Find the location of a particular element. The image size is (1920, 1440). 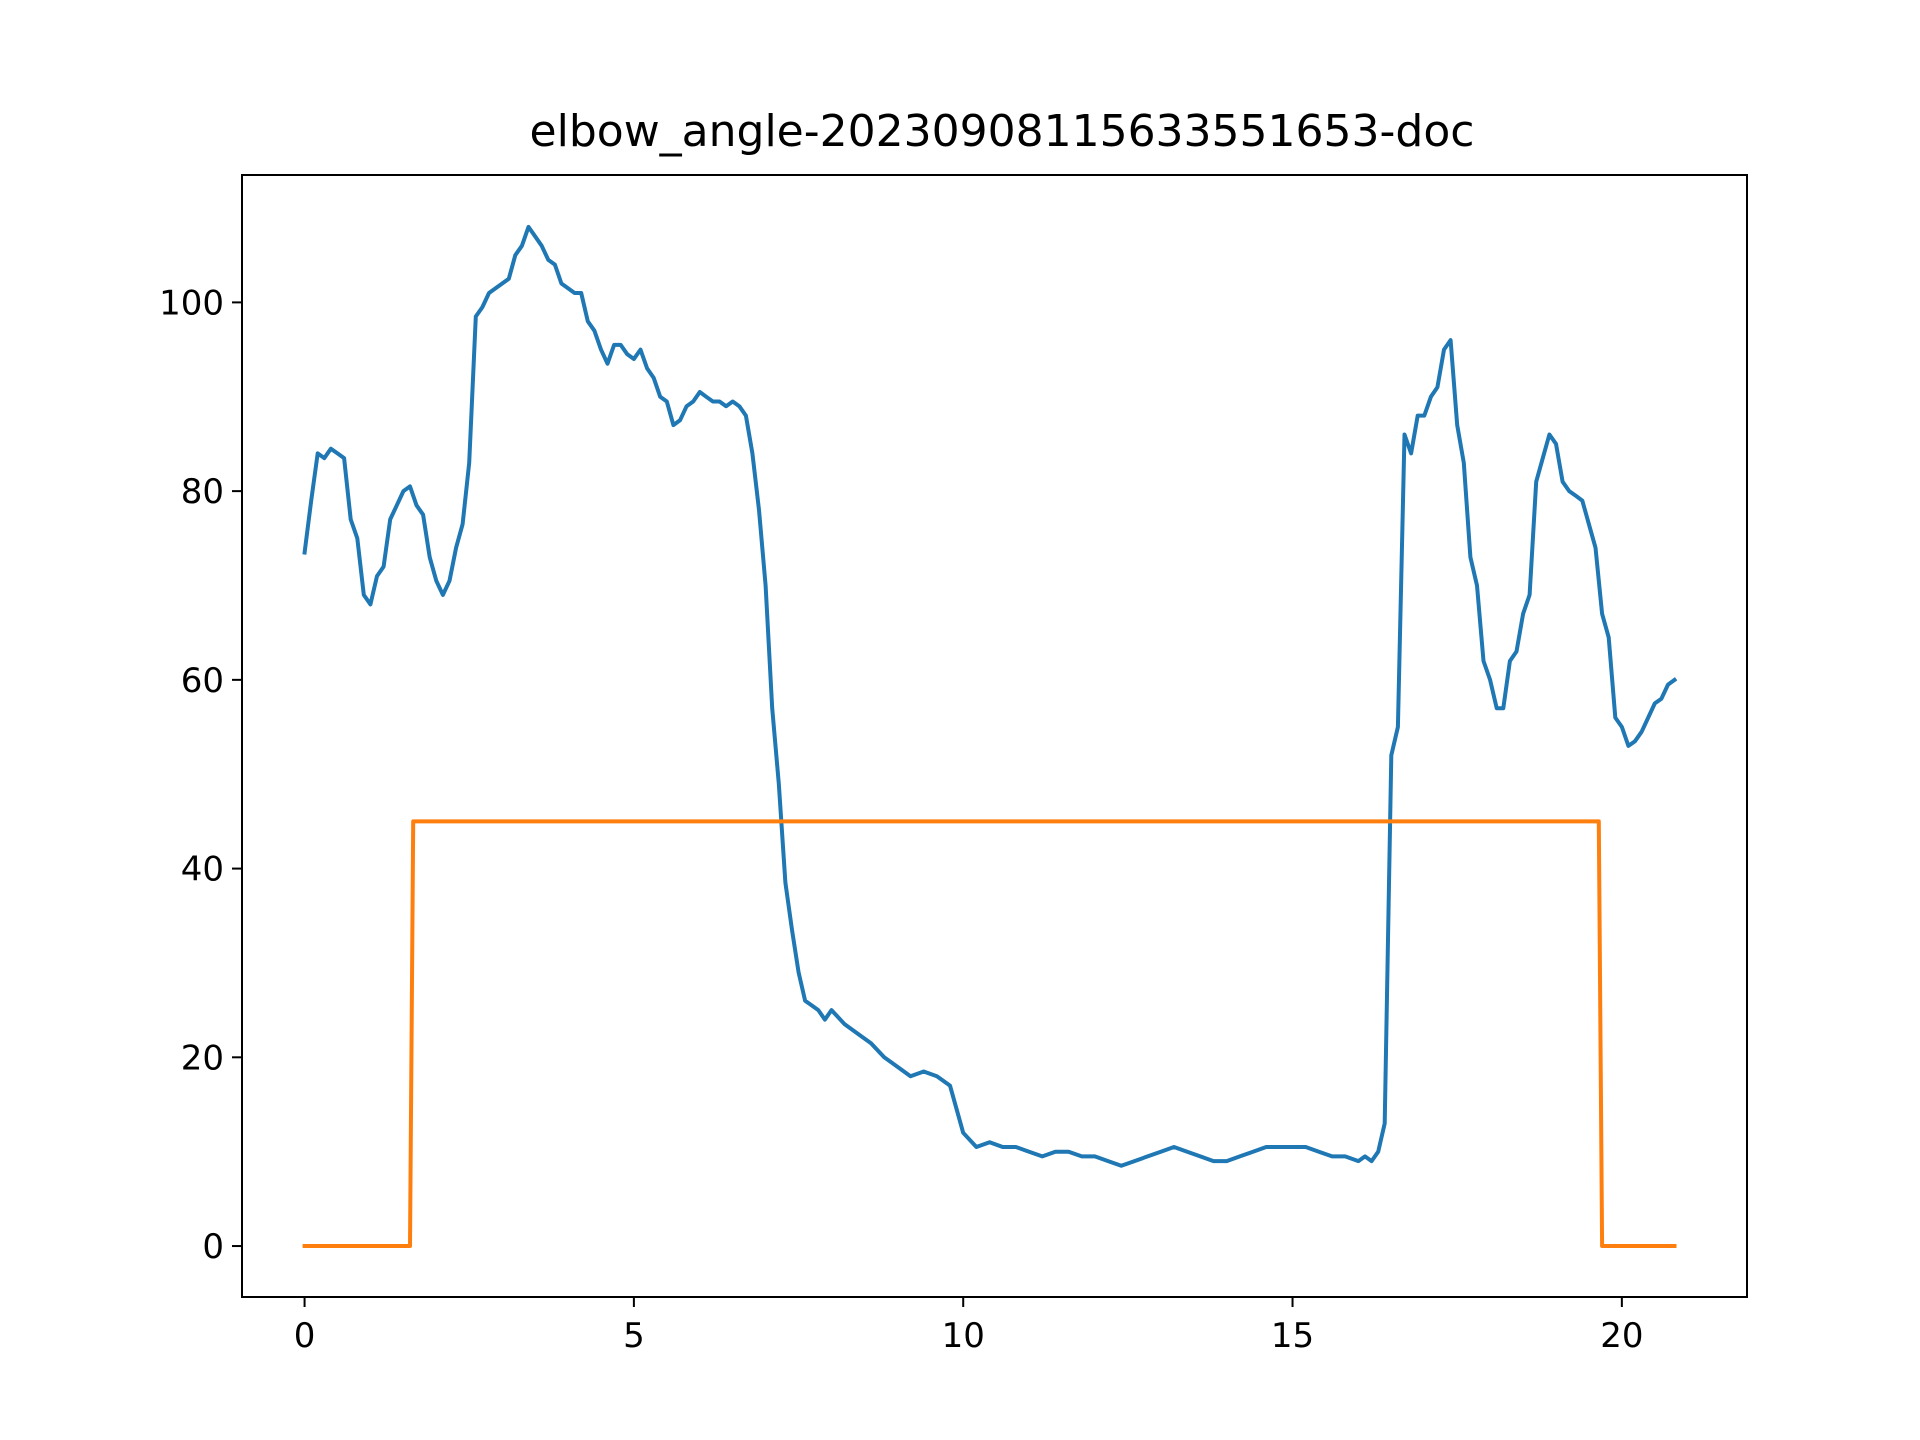

x-tick-label: 0 is located at coordinates (305, 1336).